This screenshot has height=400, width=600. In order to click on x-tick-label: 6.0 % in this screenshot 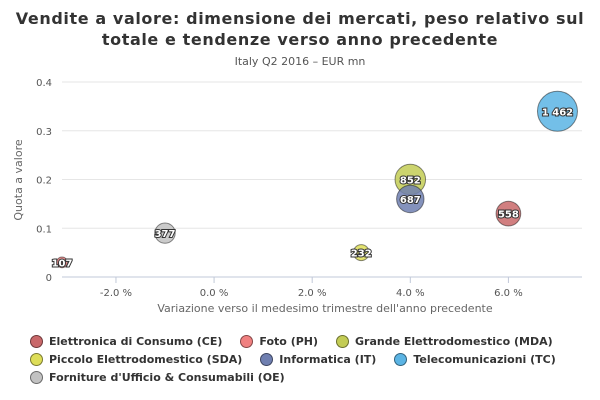, I will do `click(508, 293)`.